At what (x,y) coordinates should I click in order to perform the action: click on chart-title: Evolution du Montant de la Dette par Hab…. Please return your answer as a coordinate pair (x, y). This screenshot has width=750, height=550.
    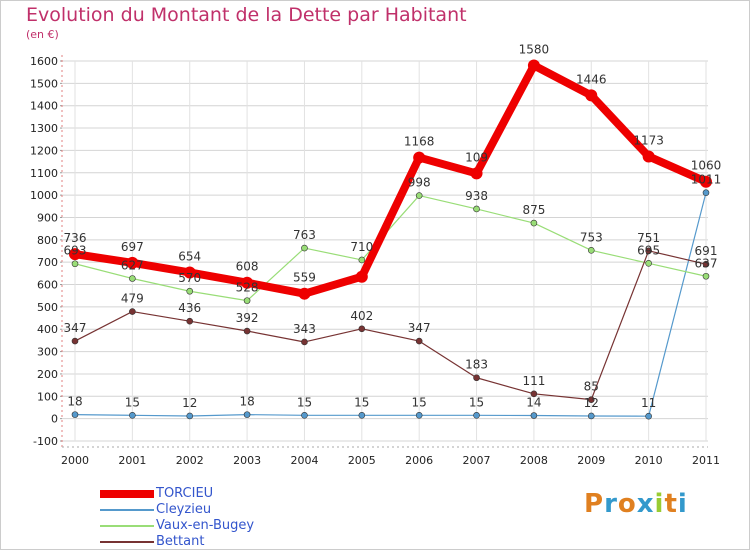
    Looking at the image, I should click on (246, 15).